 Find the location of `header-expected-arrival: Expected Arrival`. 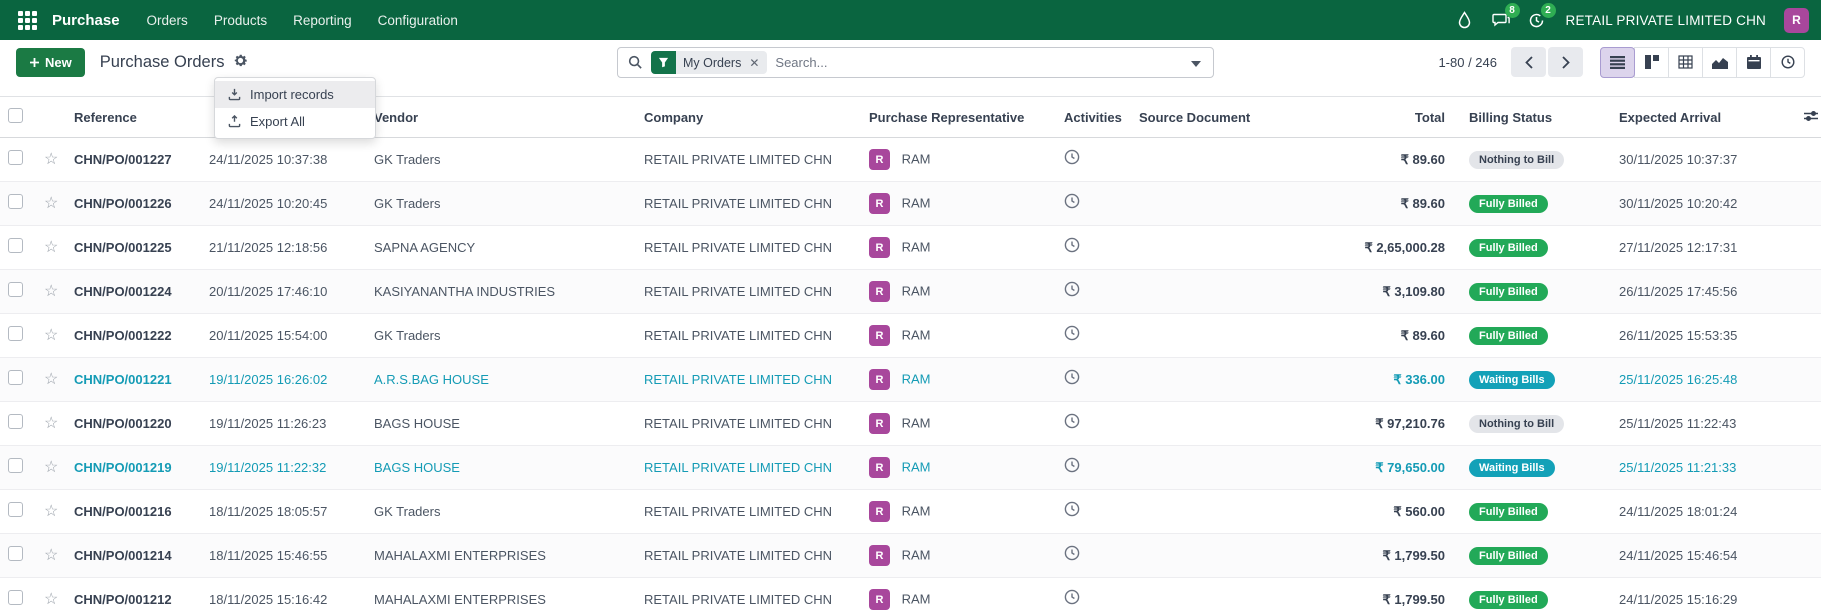

header-expected-arrival: Expected Arrival is located at coordinates (1703, 117).